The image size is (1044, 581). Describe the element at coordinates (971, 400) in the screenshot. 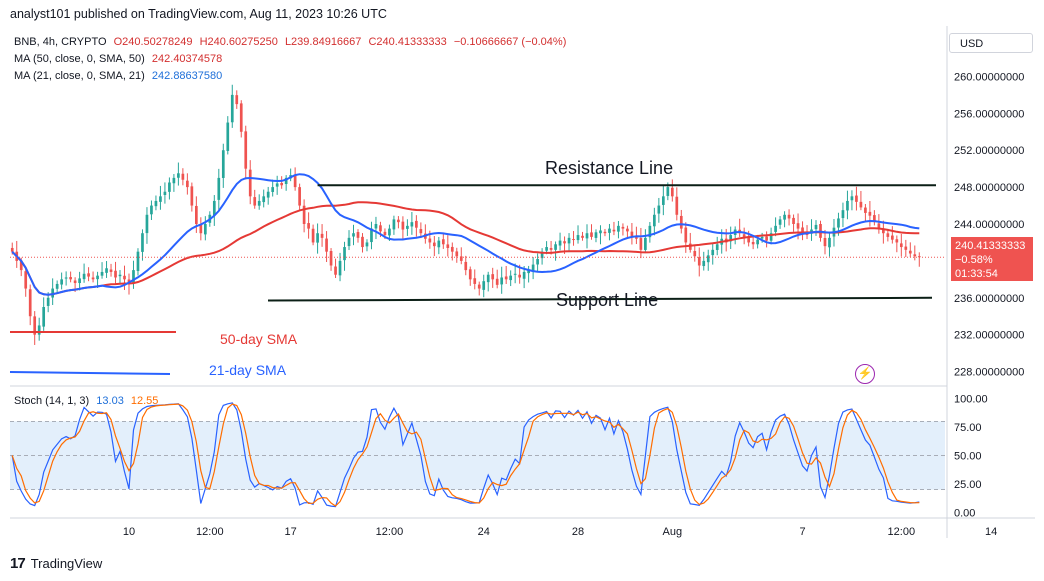

I see `stoch-tick-label: 100.00` at that location.